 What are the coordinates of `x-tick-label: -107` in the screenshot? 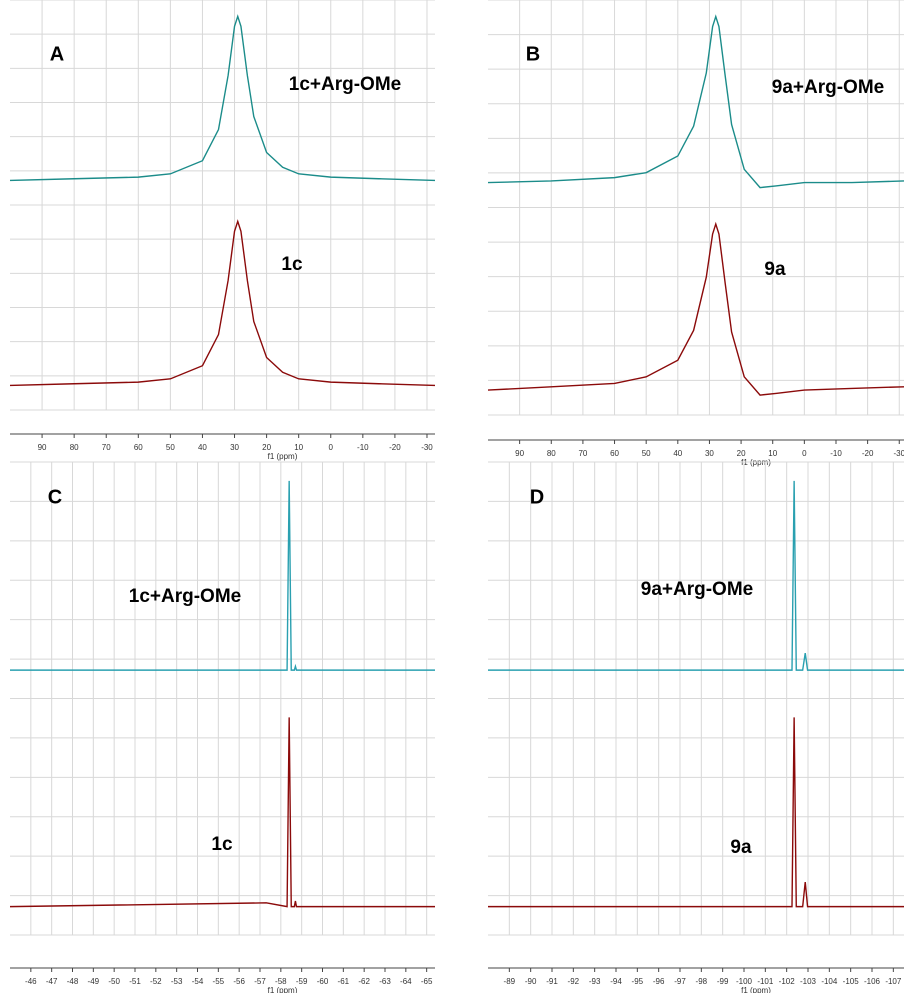 It's located at (893, 981).